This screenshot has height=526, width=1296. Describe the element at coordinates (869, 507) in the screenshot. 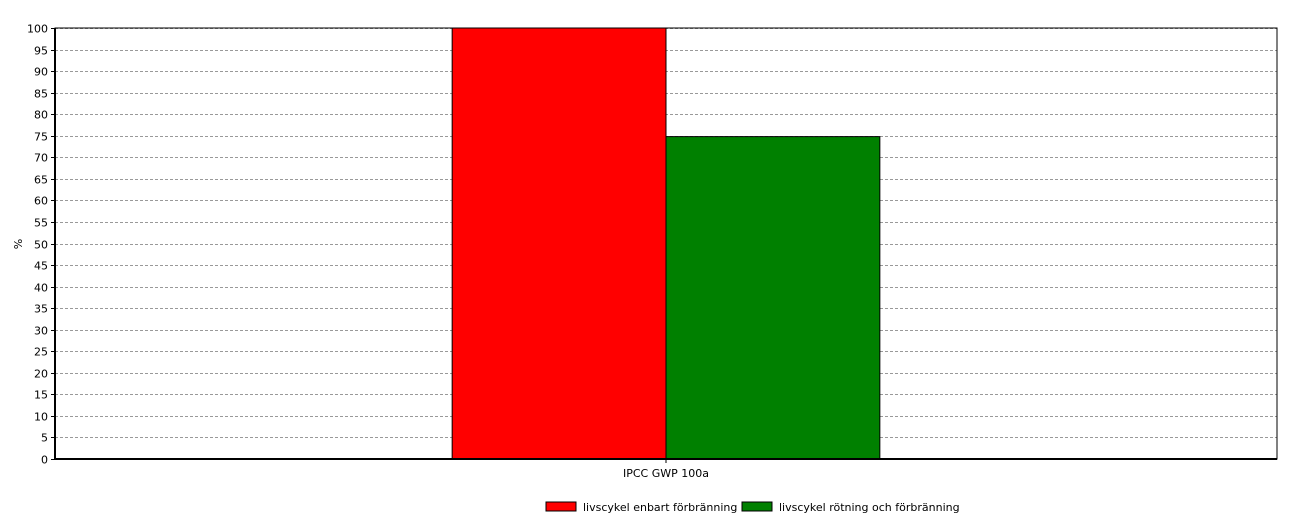

I see `legend-label-1: livscykel rötning och förbränning` at that location.